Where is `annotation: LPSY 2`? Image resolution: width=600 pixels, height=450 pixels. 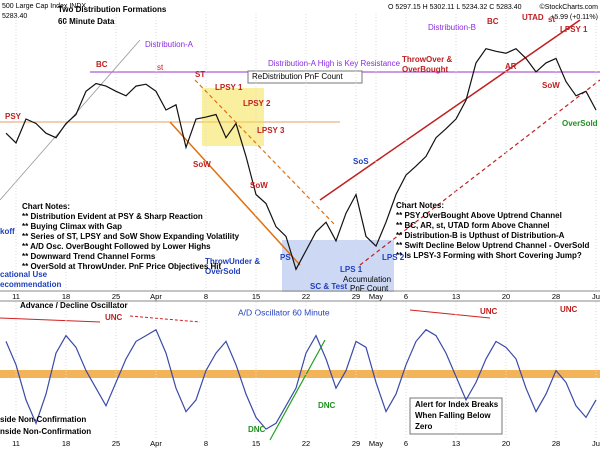 annotation: LPSY 2 is located at coordinates (257, 103).